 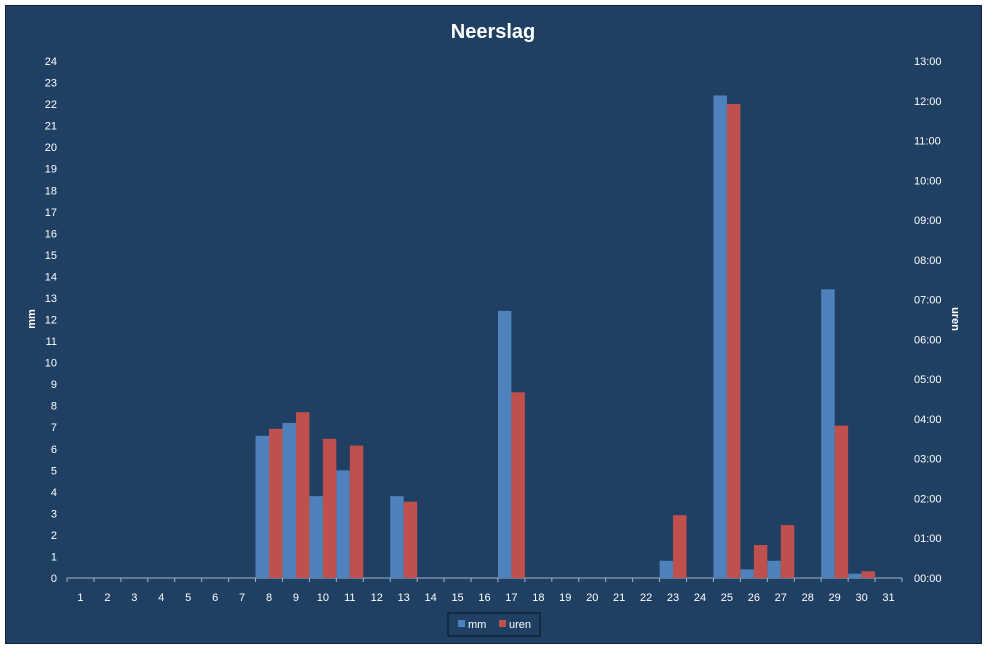 I want to click on x-tick-label: 1, so click(x=80, y=598).